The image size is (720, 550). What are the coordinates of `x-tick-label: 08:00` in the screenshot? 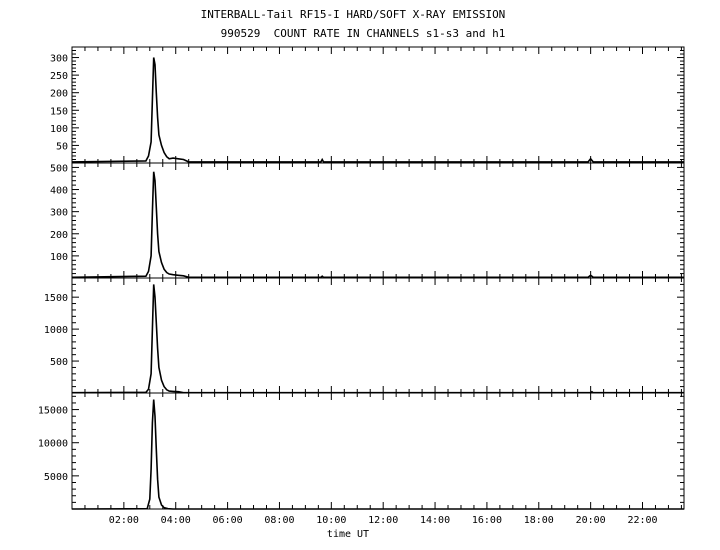 It's located at (279, 520).